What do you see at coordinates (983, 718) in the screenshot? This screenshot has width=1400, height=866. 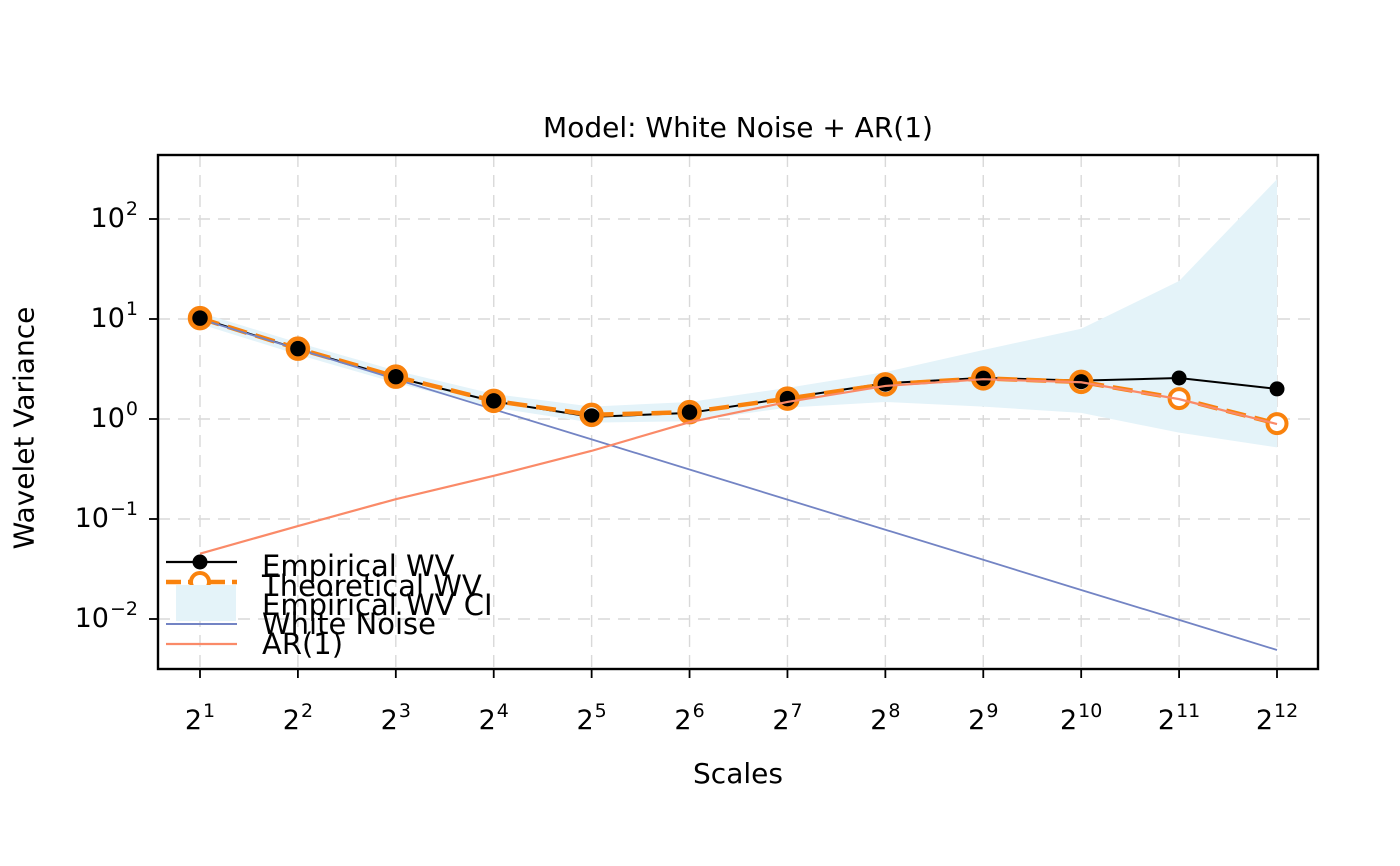 I see `x-tick-label: 29` at bounding box center [983, 718].